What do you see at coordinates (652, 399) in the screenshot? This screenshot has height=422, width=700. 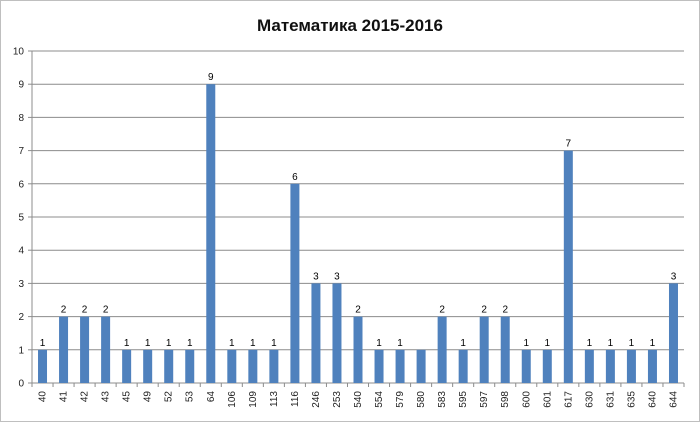 I see `x-tick-label: 640` at bounding box center [652, 399].